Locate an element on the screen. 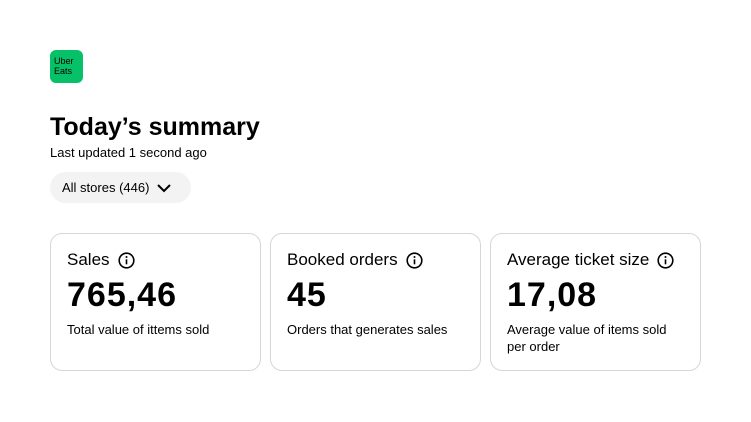  card-value: 45 is located at coordinates (307, 295).